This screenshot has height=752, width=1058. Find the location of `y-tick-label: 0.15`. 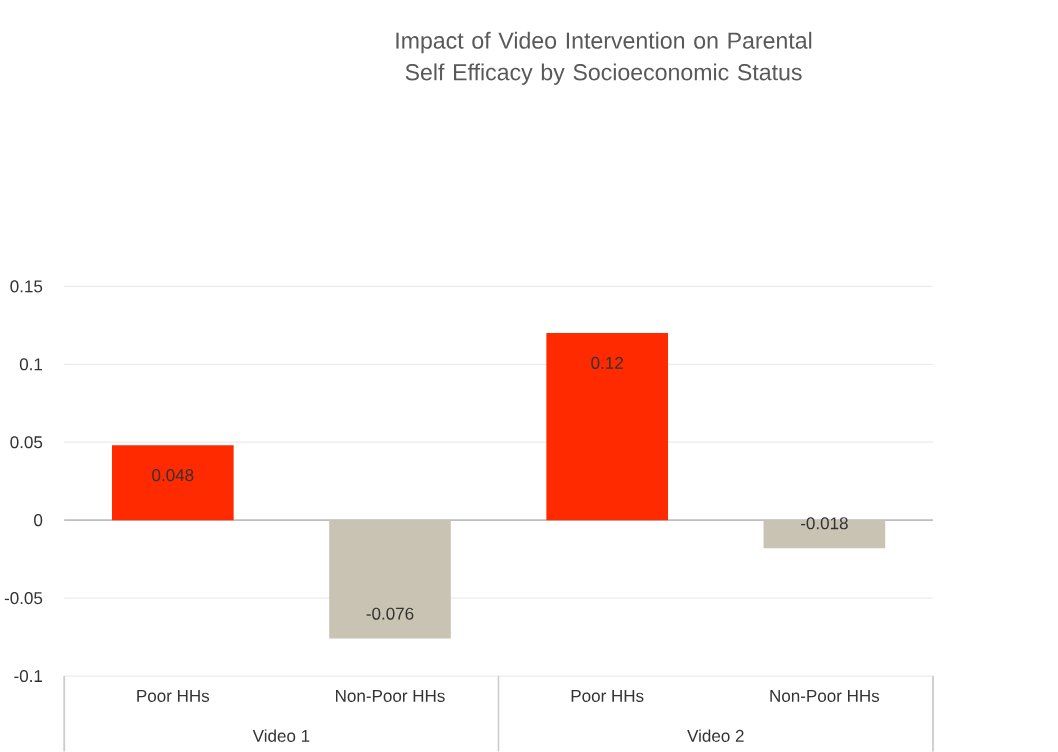

y-tick-label: 0.15 is located at coordinates (26, 286).